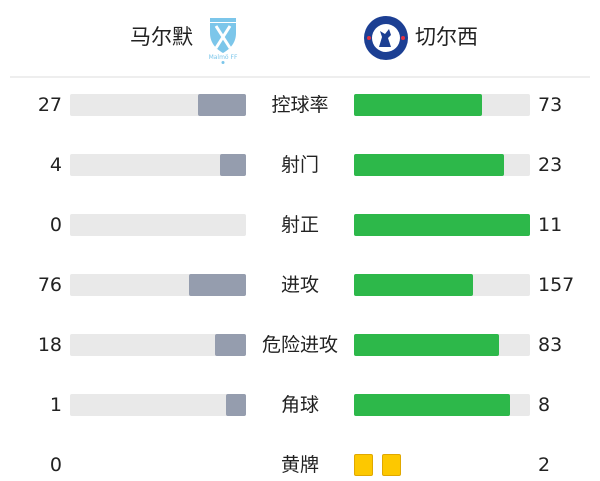  Describe the element at coordinates (55, 405) in the screenshot. I see `home-value: 1` at that location.